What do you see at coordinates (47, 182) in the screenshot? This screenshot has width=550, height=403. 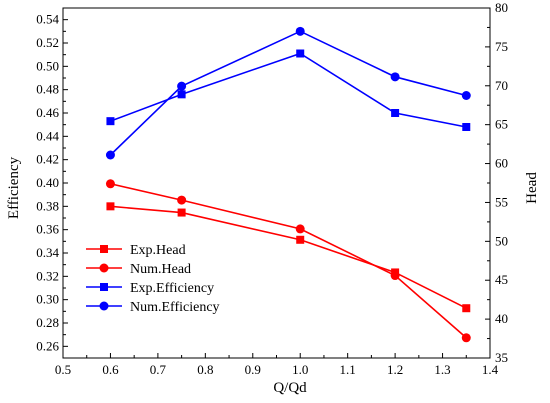 I see `y-left-tick-label: 0.40` at bounding box center [47, 182].